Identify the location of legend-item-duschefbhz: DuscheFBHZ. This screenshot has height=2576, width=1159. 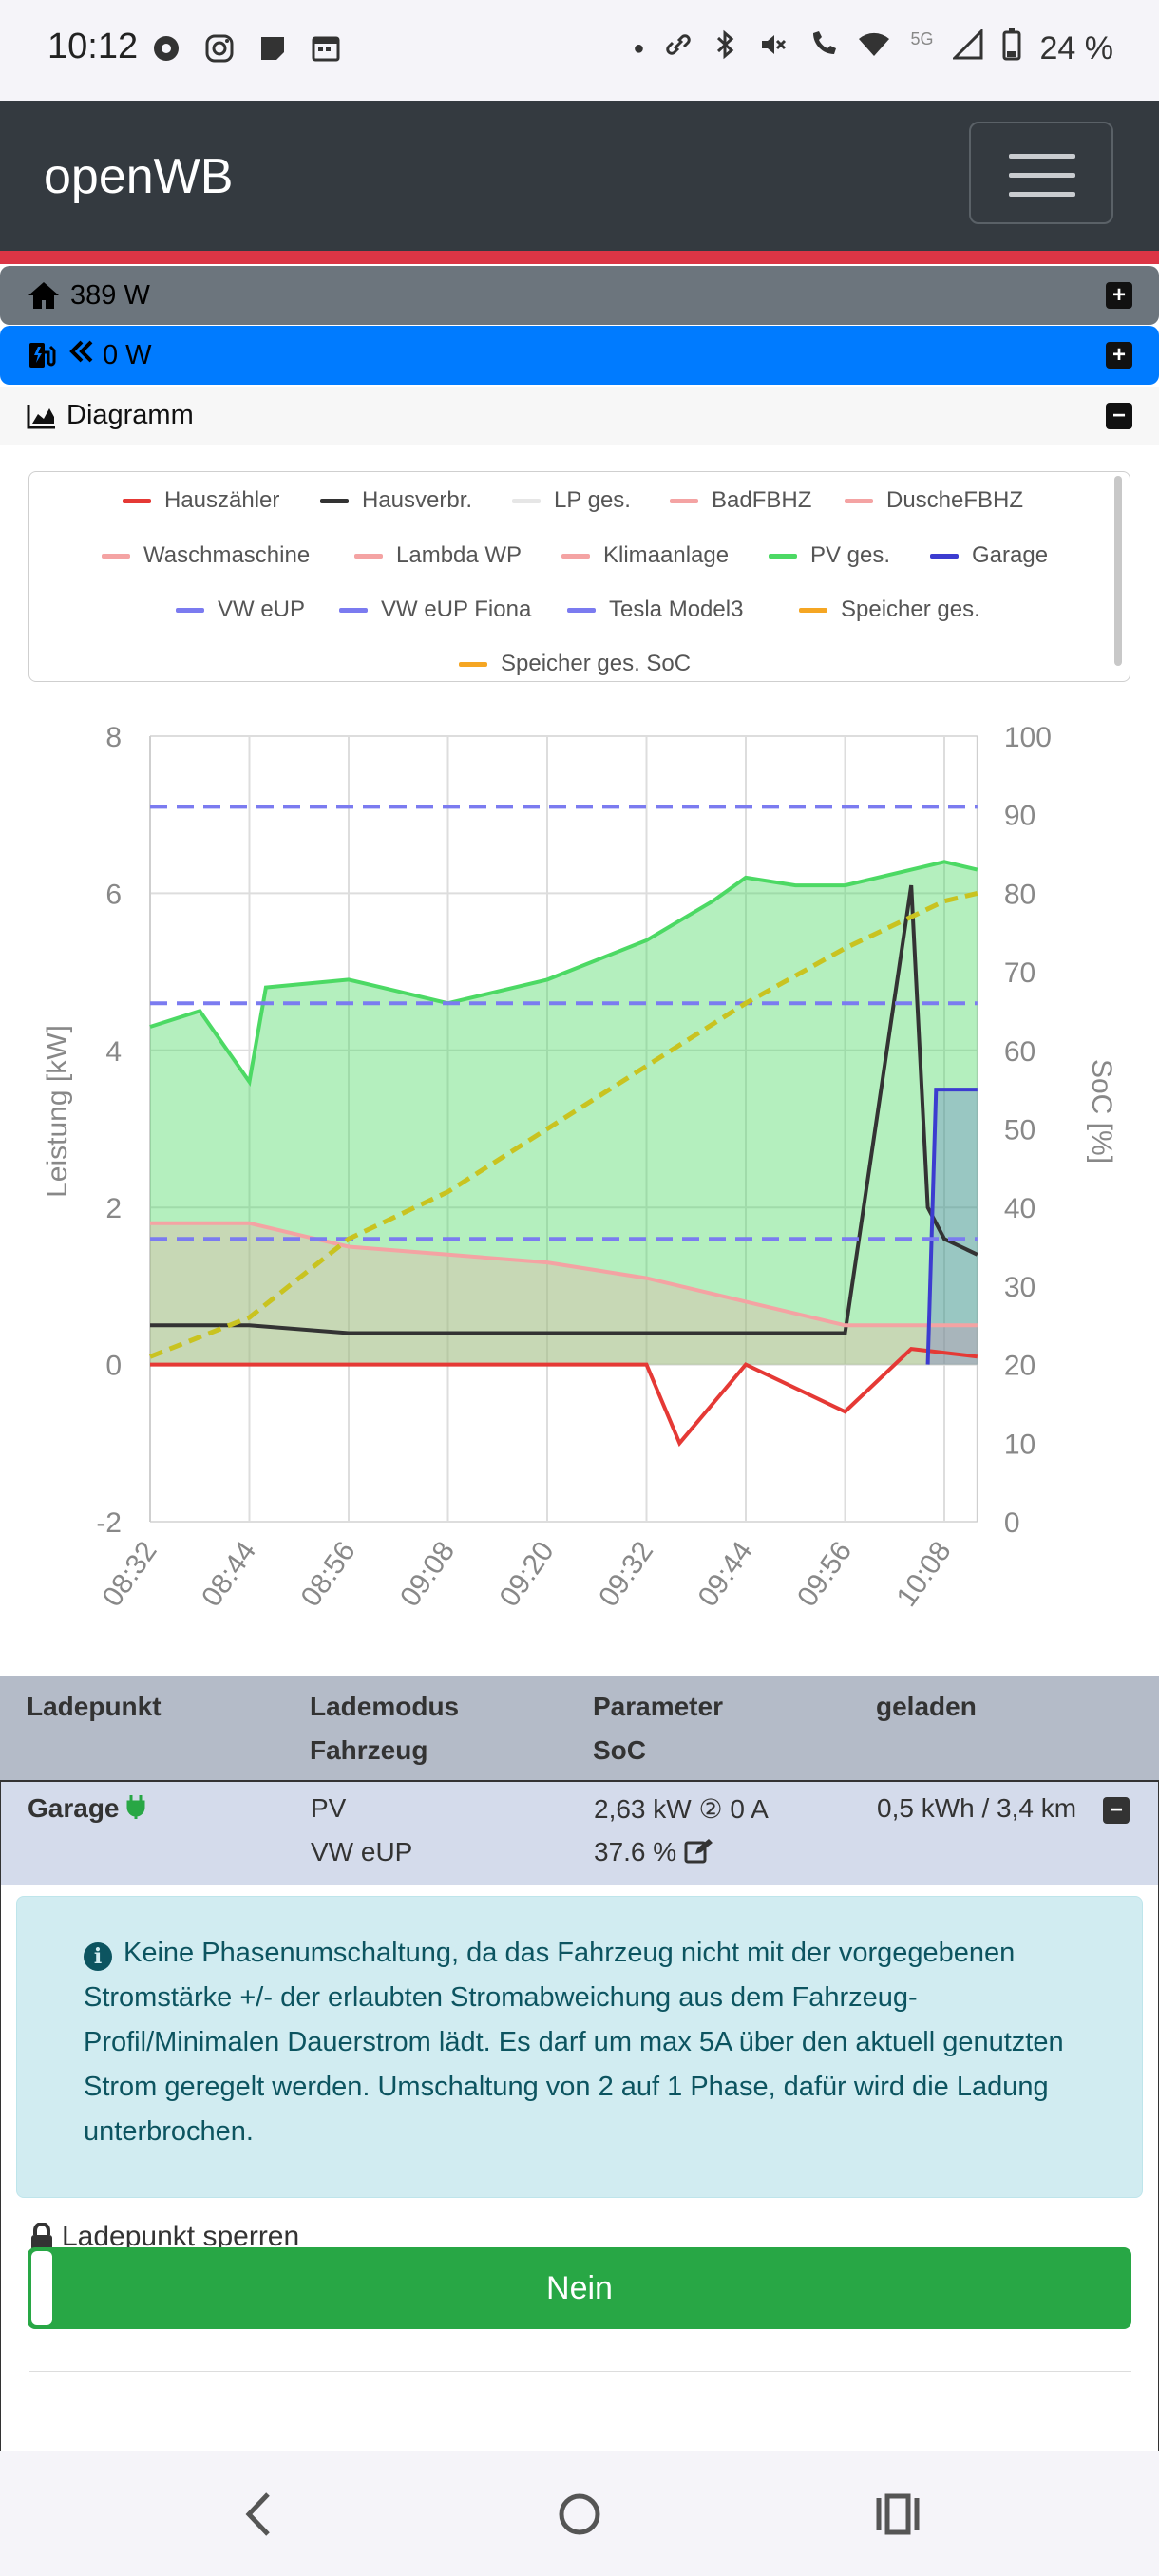
(934, 500).